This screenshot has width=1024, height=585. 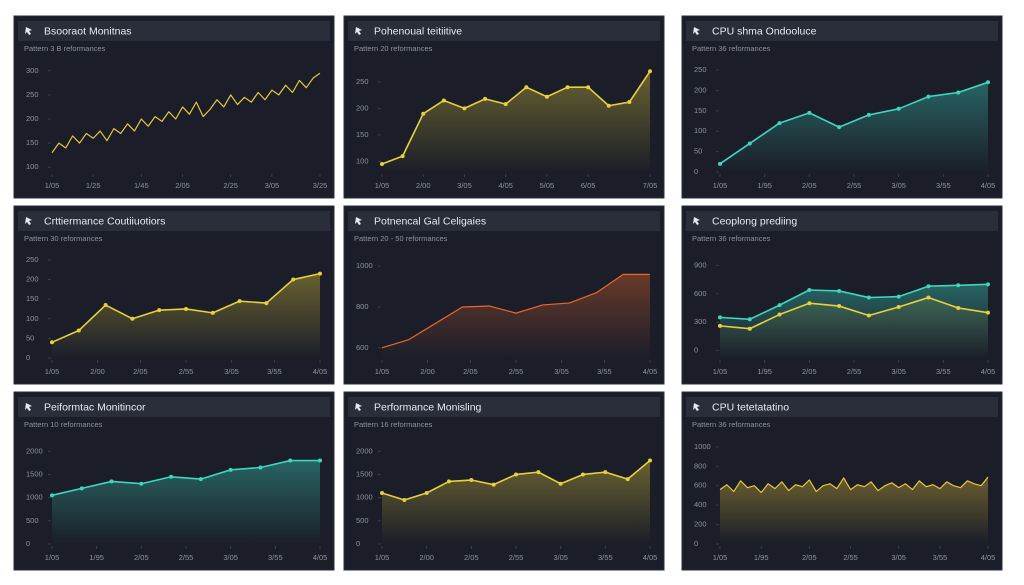 What do you see at coordinates (754, 221) in the screenshot?
I see `panel-title: Ceoplong prediing` at bounding box center [754, 221].